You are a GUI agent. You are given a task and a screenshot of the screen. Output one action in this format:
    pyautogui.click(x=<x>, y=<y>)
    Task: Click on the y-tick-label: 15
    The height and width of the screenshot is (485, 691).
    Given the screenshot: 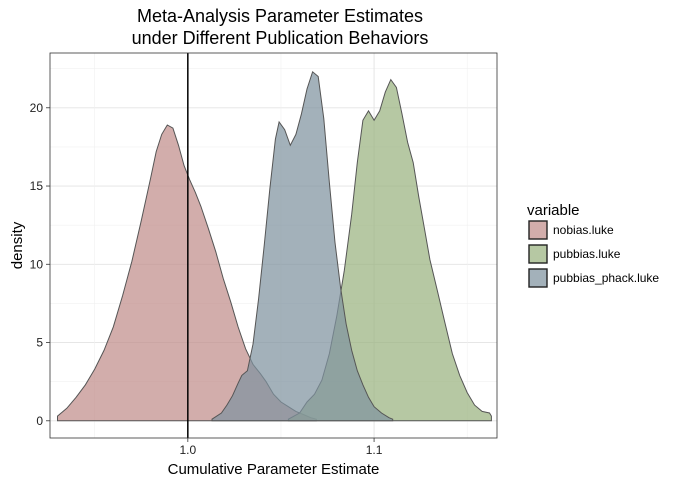 What is the action you would take?
    pyautogui.click(x=37, y=186)
    